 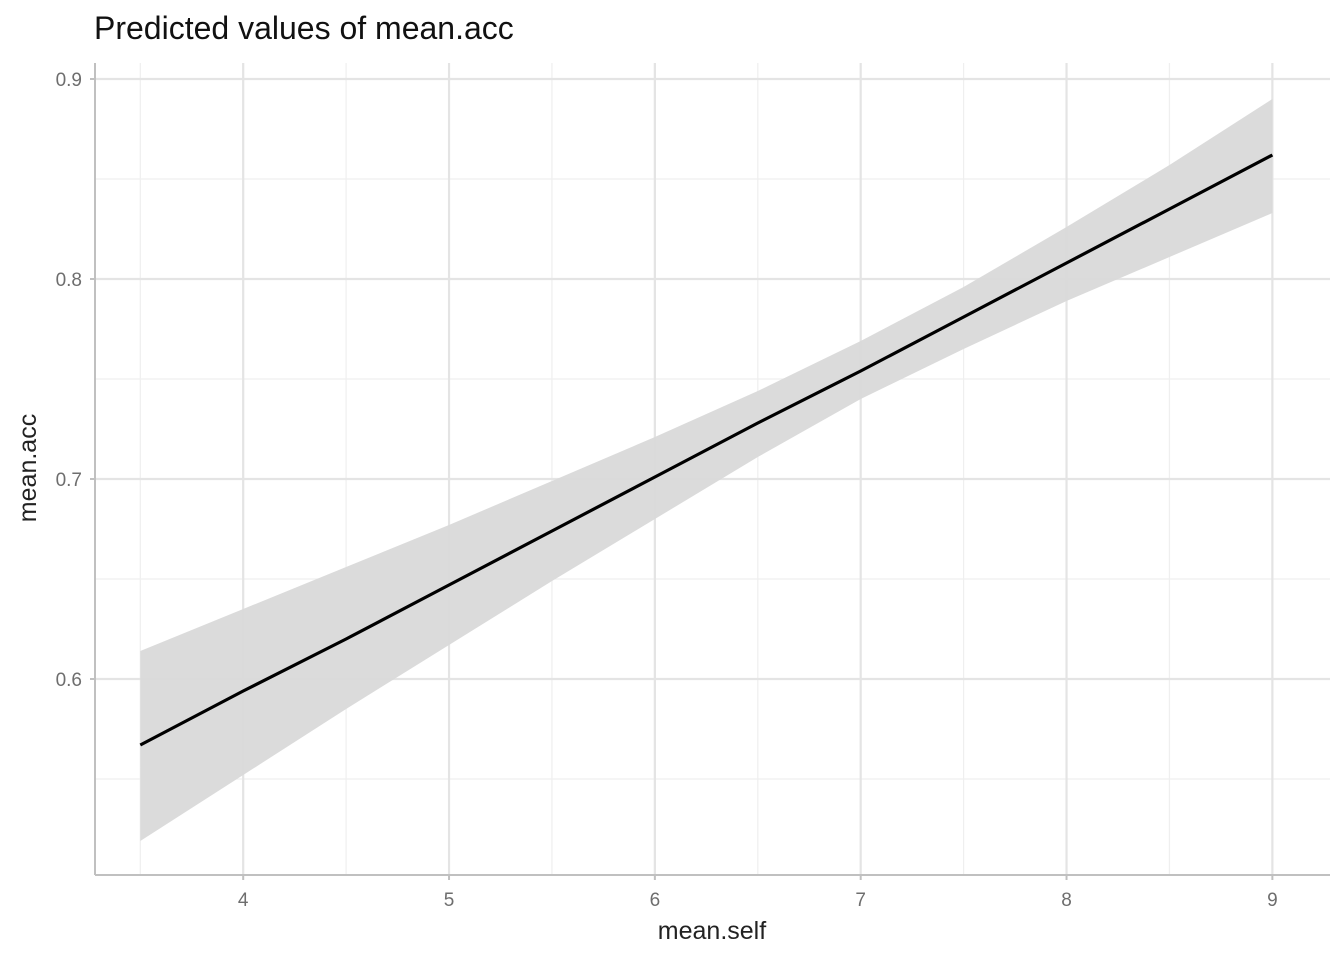 What do you see at coordinates (69, 280) in the screenshot?
I see `y-tick-label: 0.8` at bounding box center [69, 280].